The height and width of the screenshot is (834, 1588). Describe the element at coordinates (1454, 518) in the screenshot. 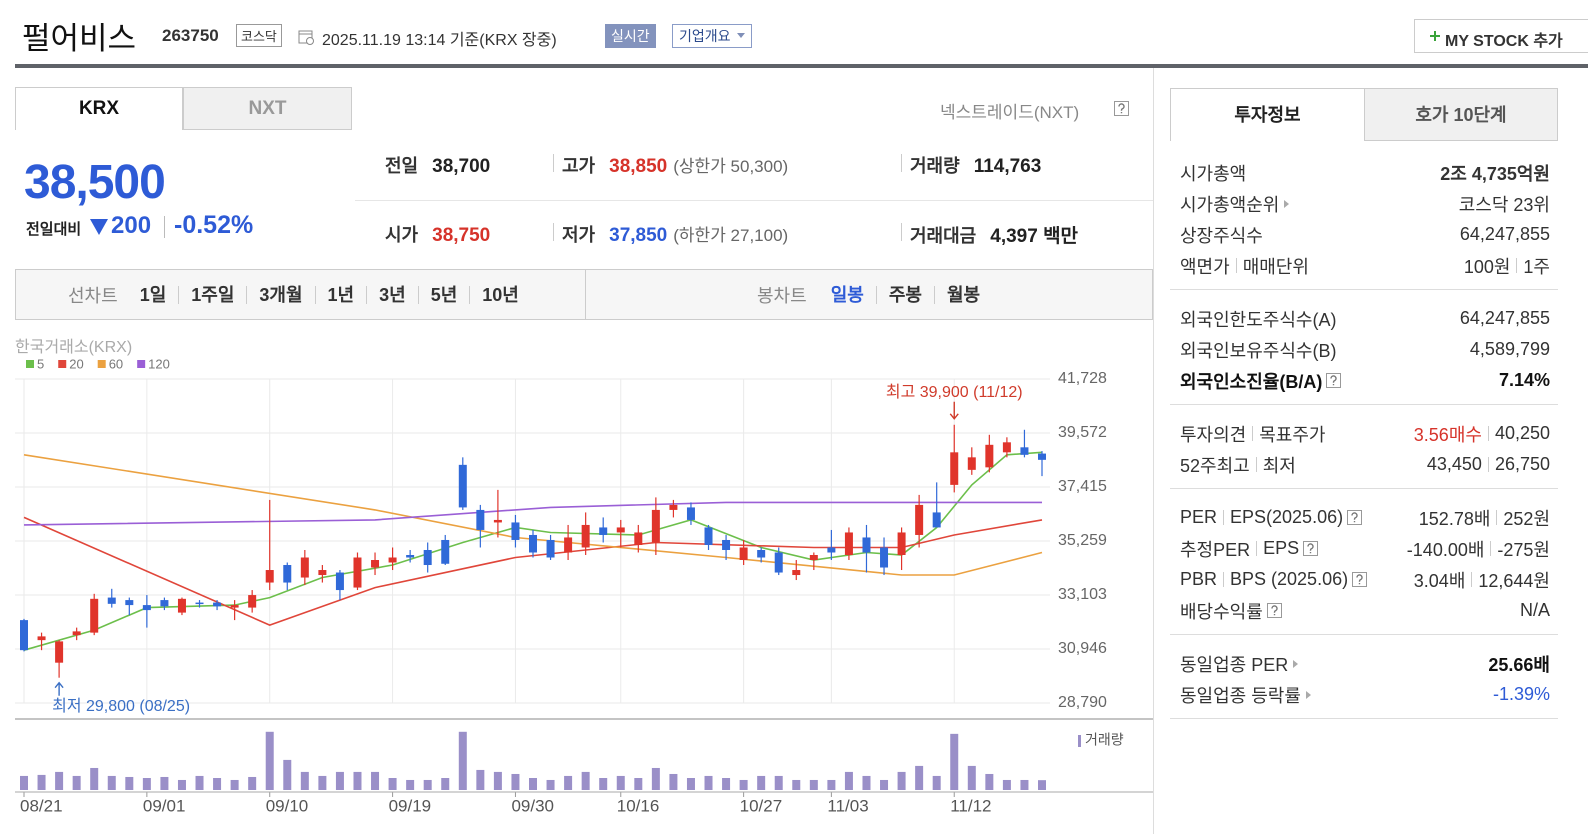

I see `info-value: 152.78배` at that location.